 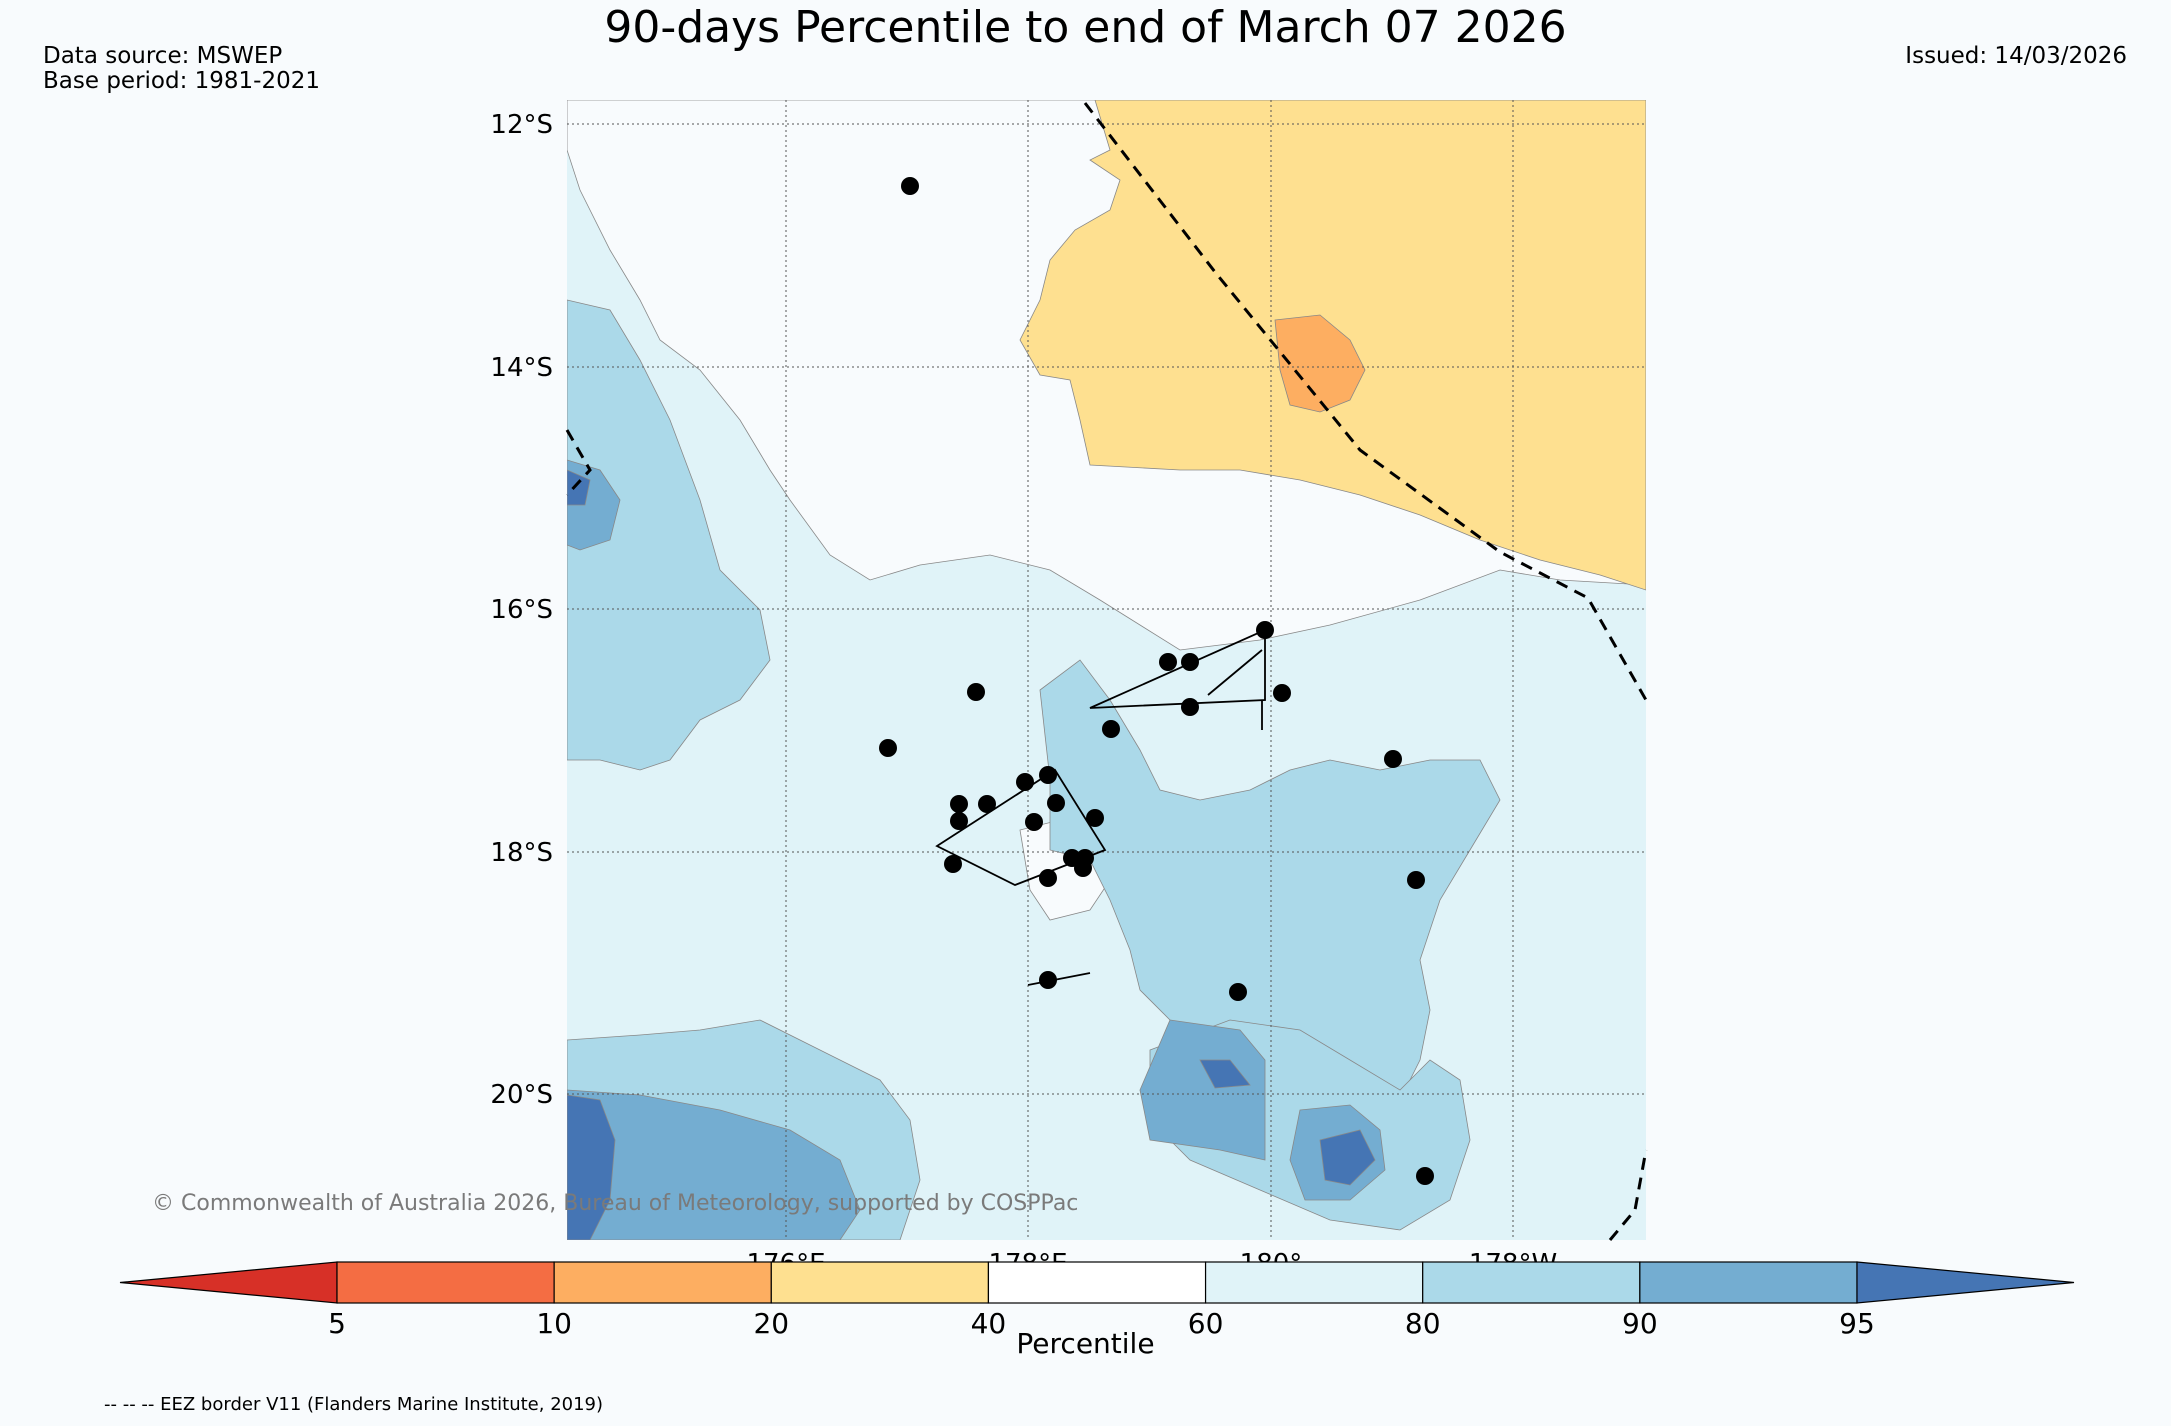 What do you see at coordinates (1225, 1074) in the screenshot?
I see `field-extreme-above-center` at bounding box center [1225, 1074].